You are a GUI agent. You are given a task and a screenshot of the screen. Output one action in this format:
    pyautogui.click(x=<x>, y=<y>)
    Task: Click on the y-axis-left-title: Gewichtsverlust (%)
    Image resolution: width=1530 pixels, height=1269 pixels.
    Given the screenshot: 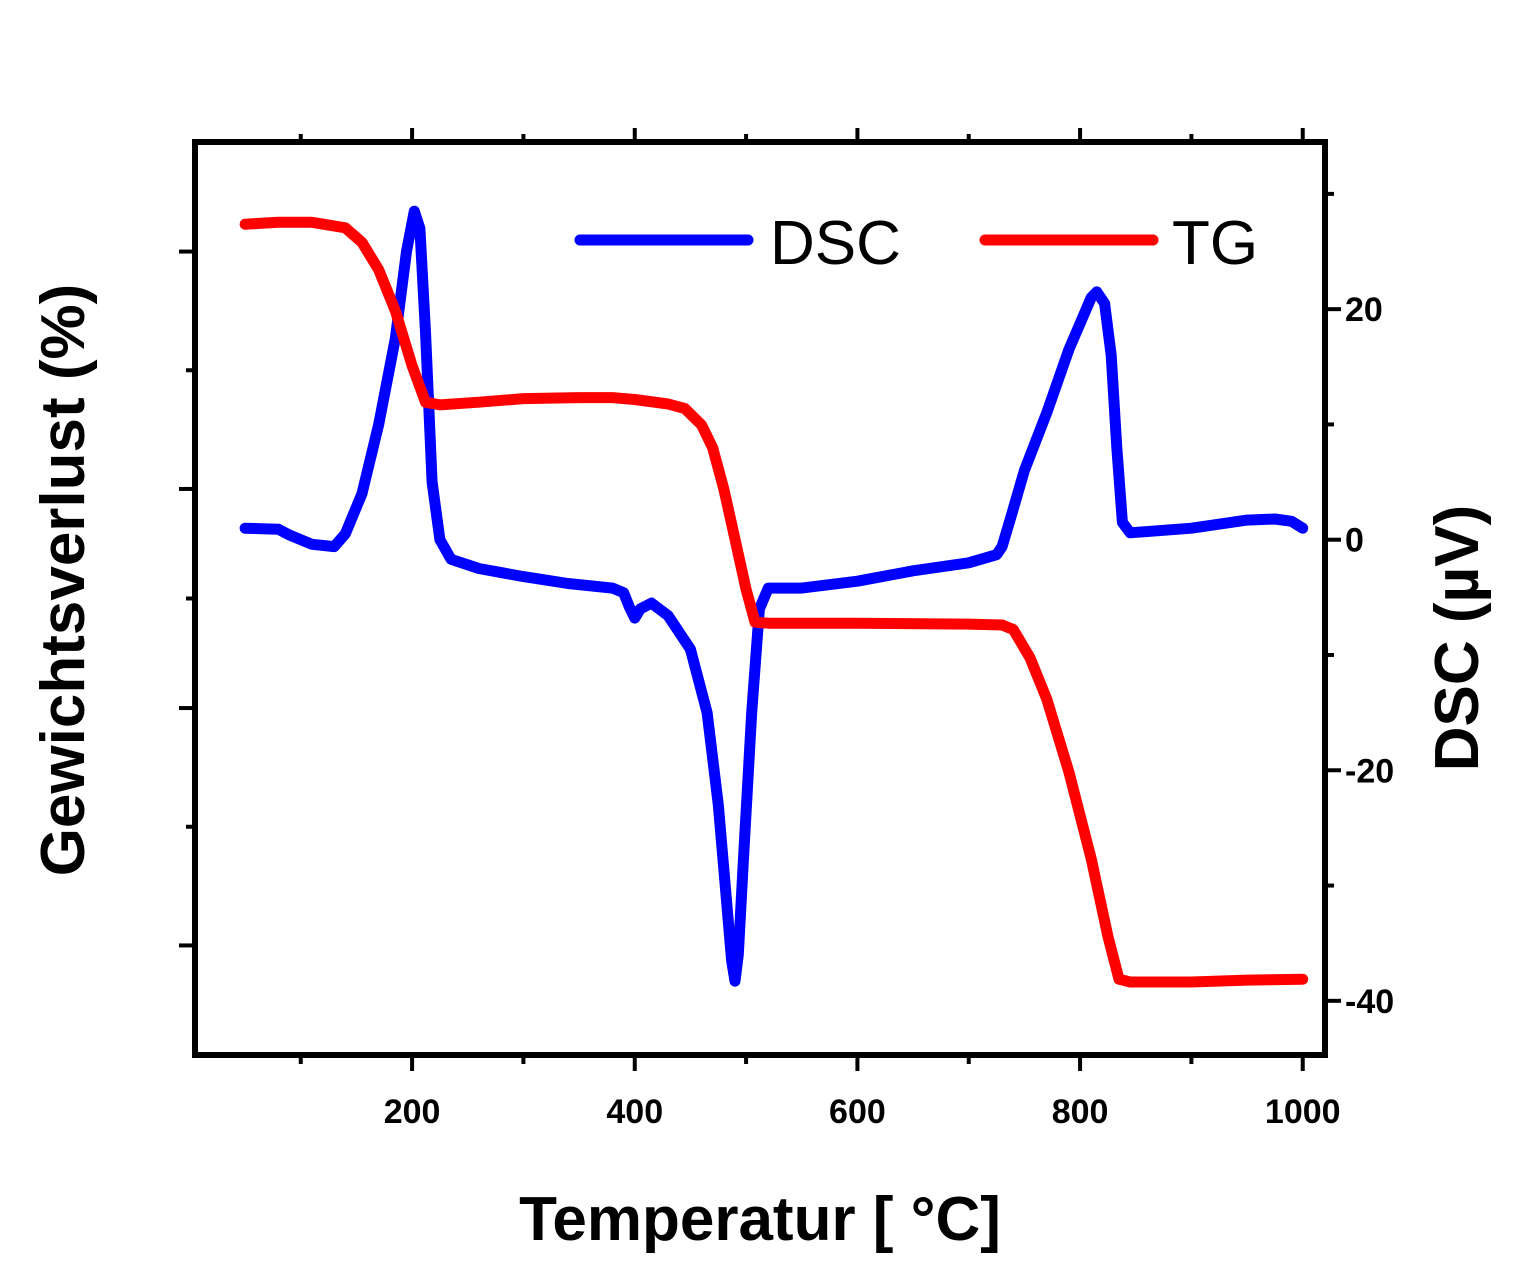 What is the action you would take?
    pyautogui.click(x=63, y=580)
    